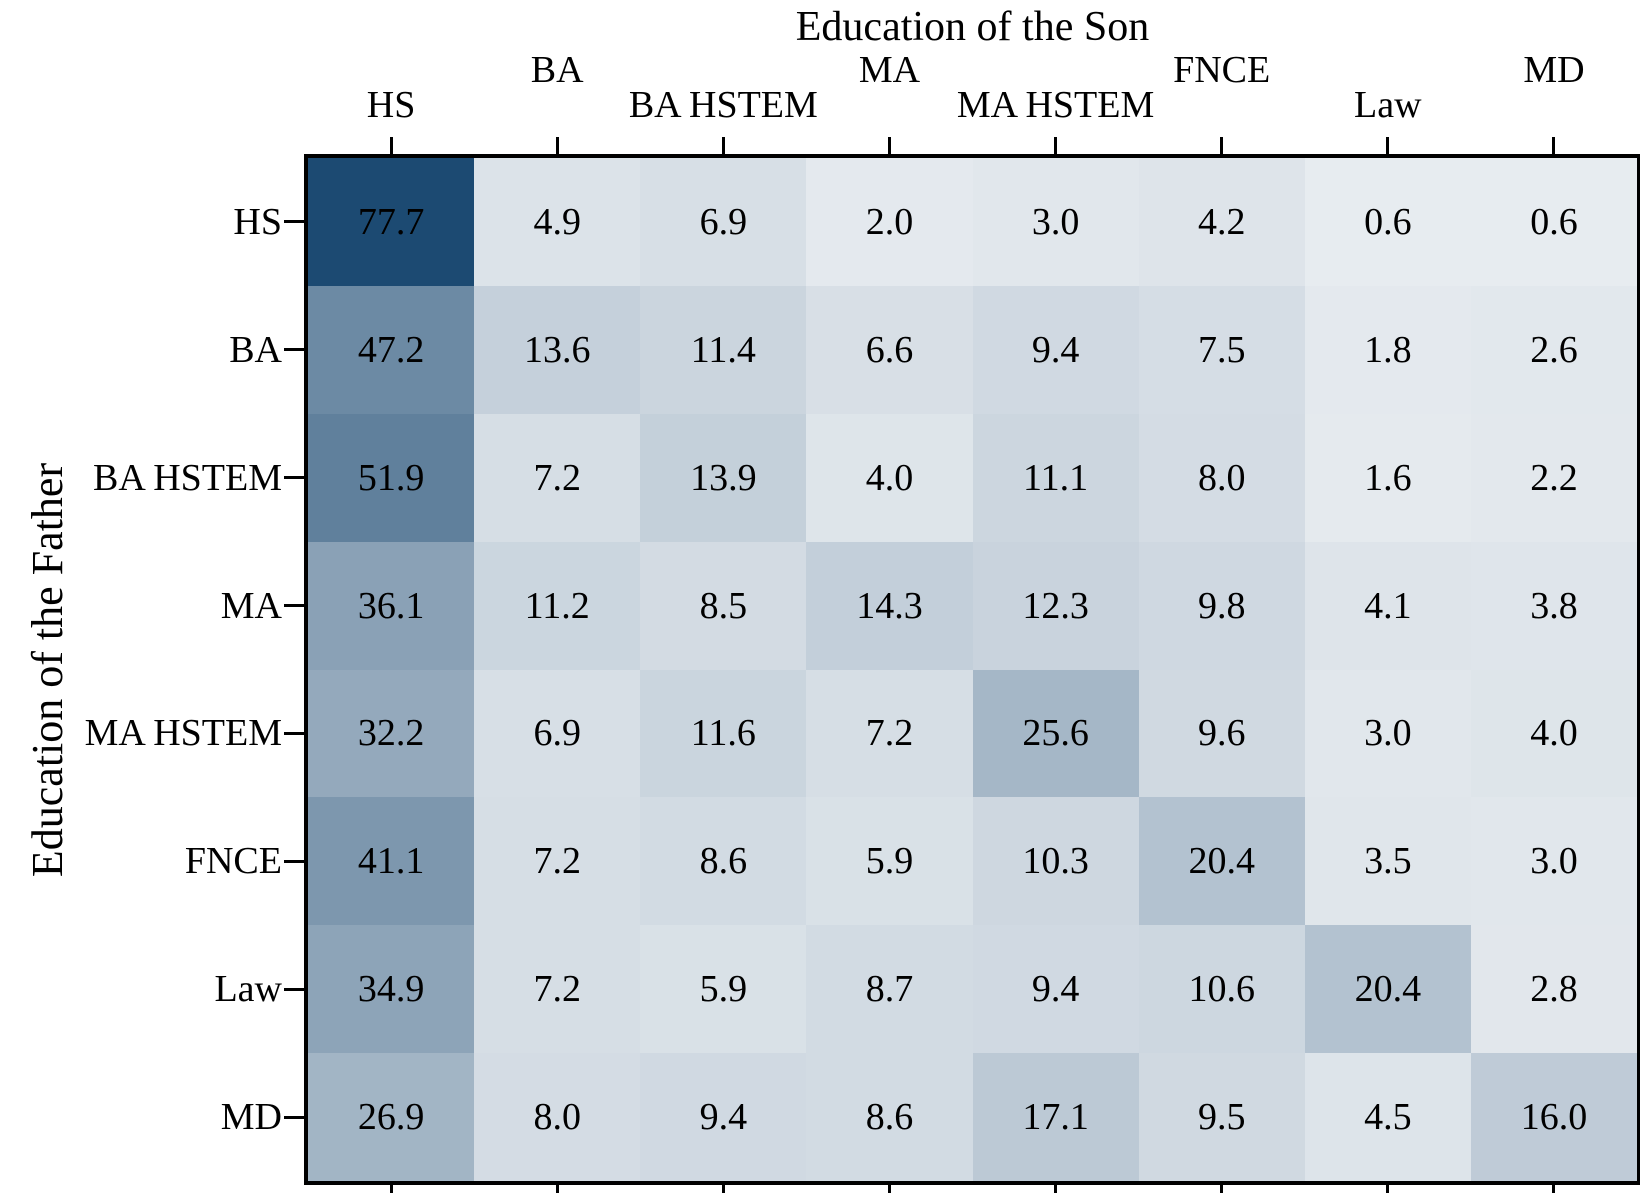 The height and width of the screenshot is (1193, 1640). Describe the element at coordinates (557, 222) in the screenshot. I see `heatmap-cell-HS-BA: 4.9` at that location.